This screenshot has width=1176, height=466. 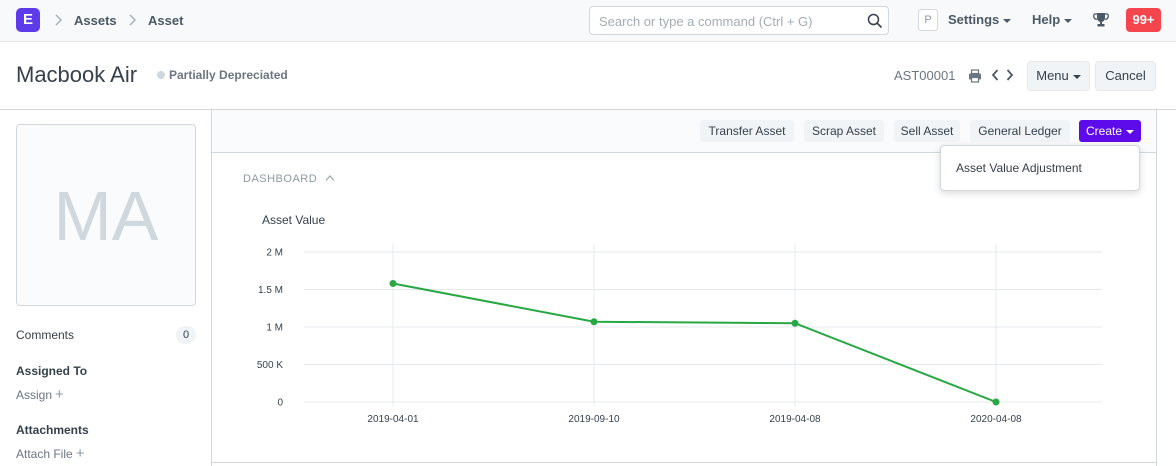 I want to click on help-label: Help, so click(x=1046, y=19).